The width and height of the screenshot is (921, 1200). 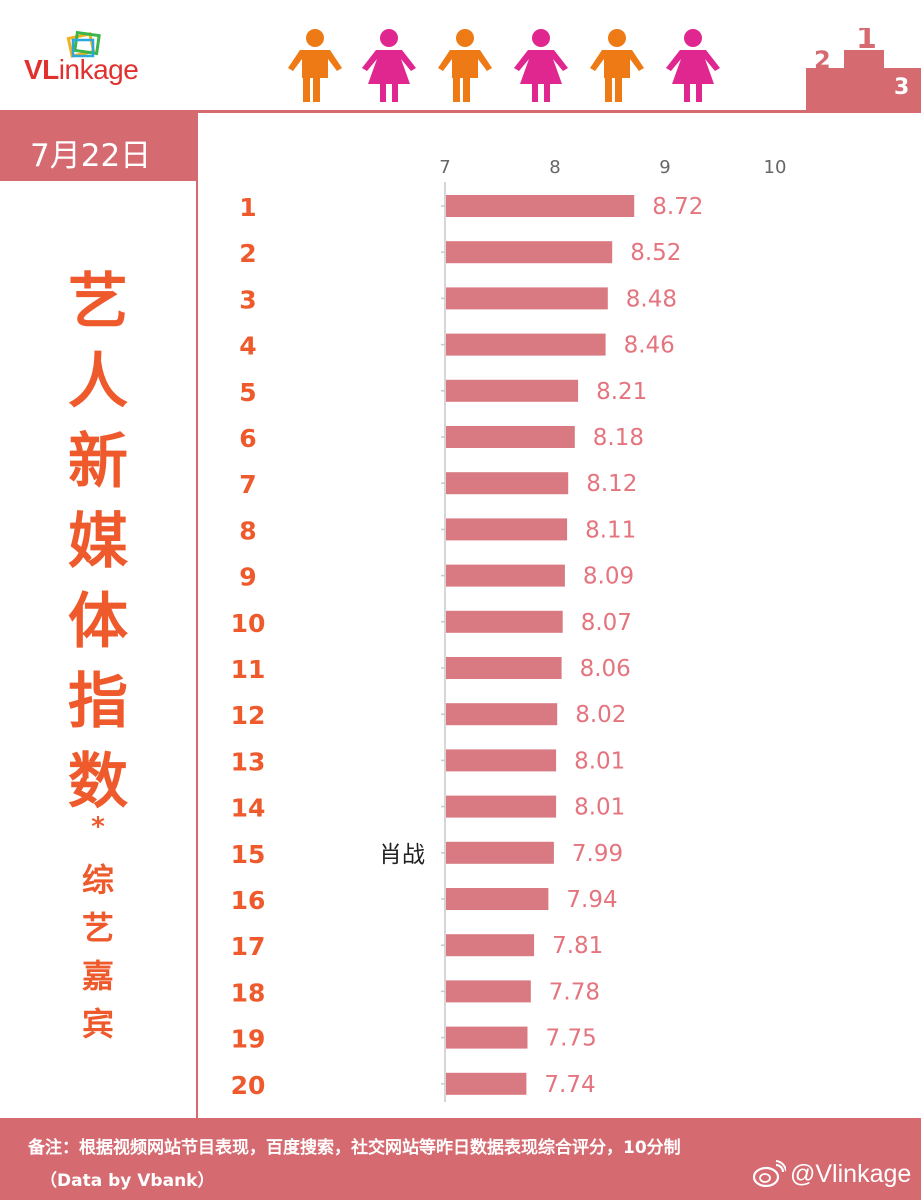 What do you see at coordinates (247, 392) in the screenshot?
I see `rank-label: 5` at bounding box center [247, 392].